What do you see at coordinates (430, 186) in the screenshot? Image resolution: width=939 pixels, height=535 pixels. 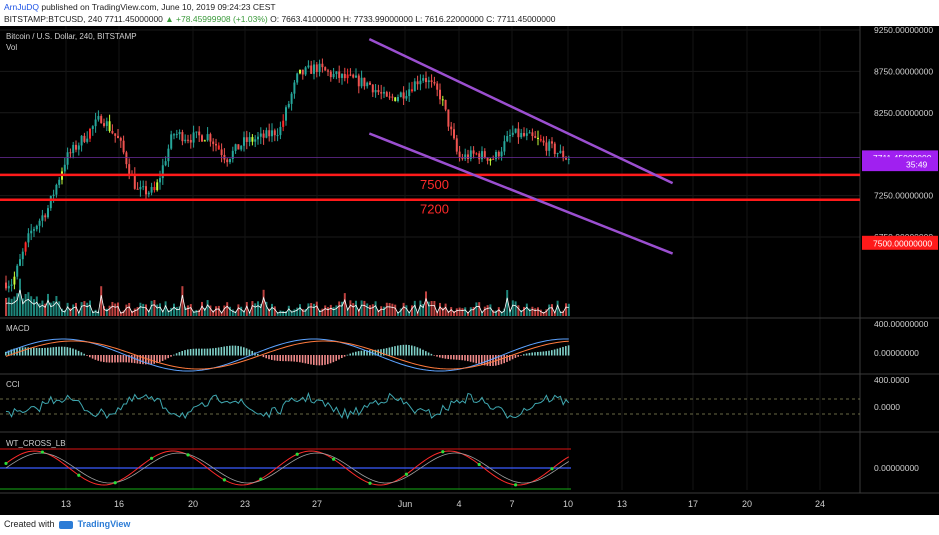 I see `horizontal-levels: 7500 7200` at bounding box center [430, 186].